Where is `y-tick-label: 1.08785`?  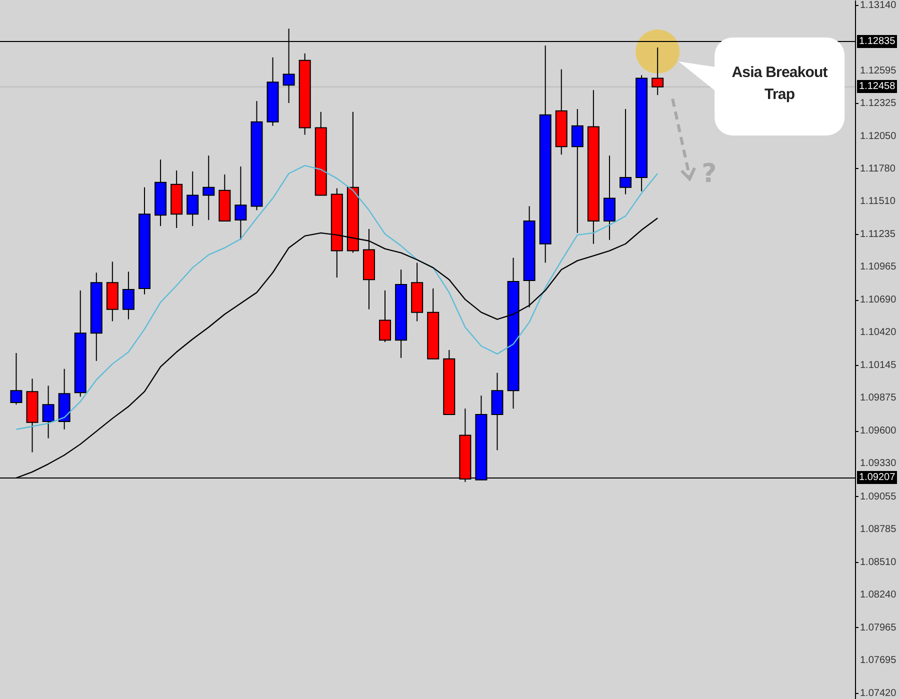 y-tick-label: 1.08785 is located at coordinates (878, 529).